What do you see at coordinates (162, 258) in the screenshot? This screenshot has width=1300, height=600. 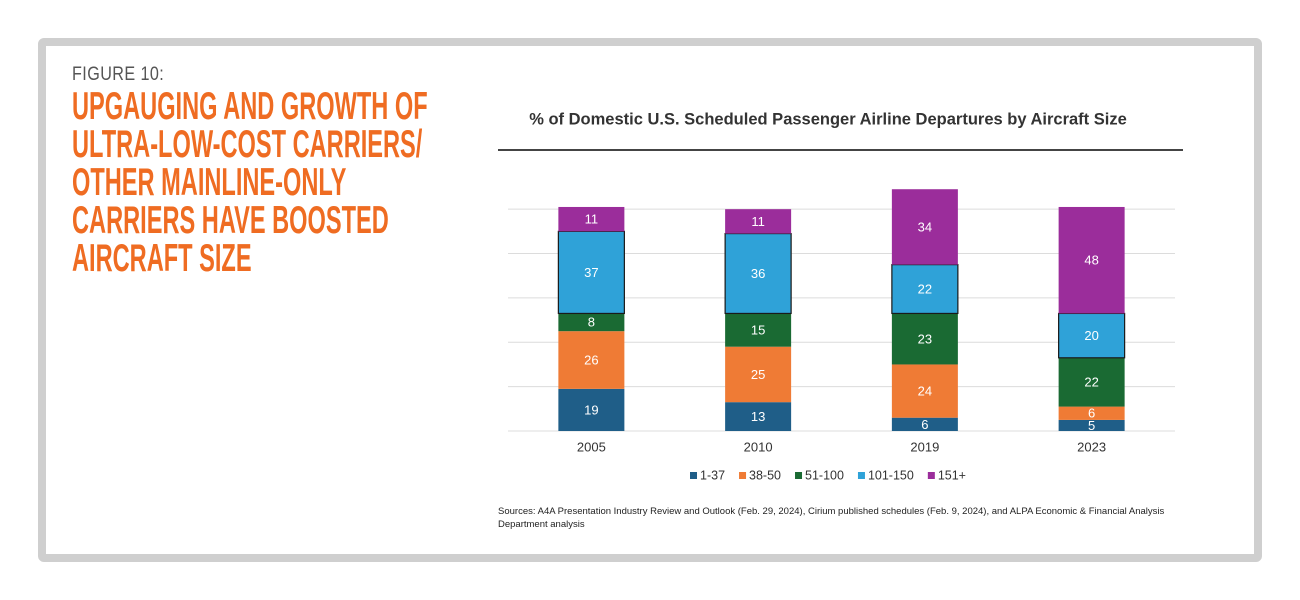 I see `title-line: AIRCRAFT SIZE` at bounding box center [162, 258].